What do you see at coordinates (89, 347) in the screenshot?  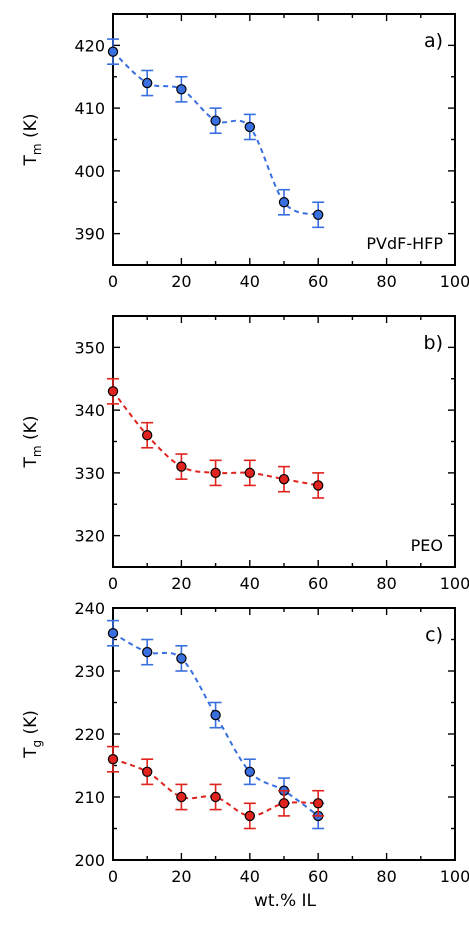 I see `y-tick-label: 350` at bounding box center [89, 347].